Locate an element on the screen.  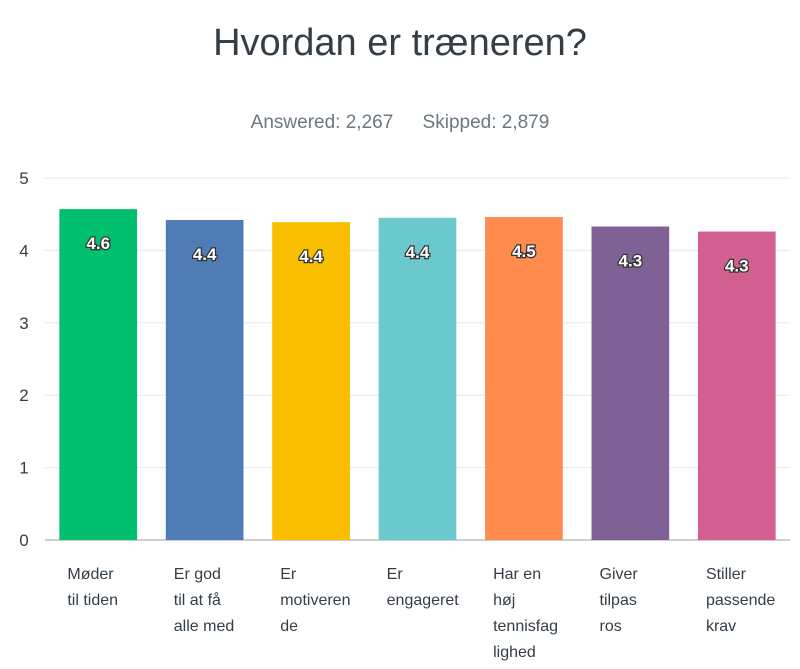
x-tick-label: tennisfag is located at coordinates (525, 626).